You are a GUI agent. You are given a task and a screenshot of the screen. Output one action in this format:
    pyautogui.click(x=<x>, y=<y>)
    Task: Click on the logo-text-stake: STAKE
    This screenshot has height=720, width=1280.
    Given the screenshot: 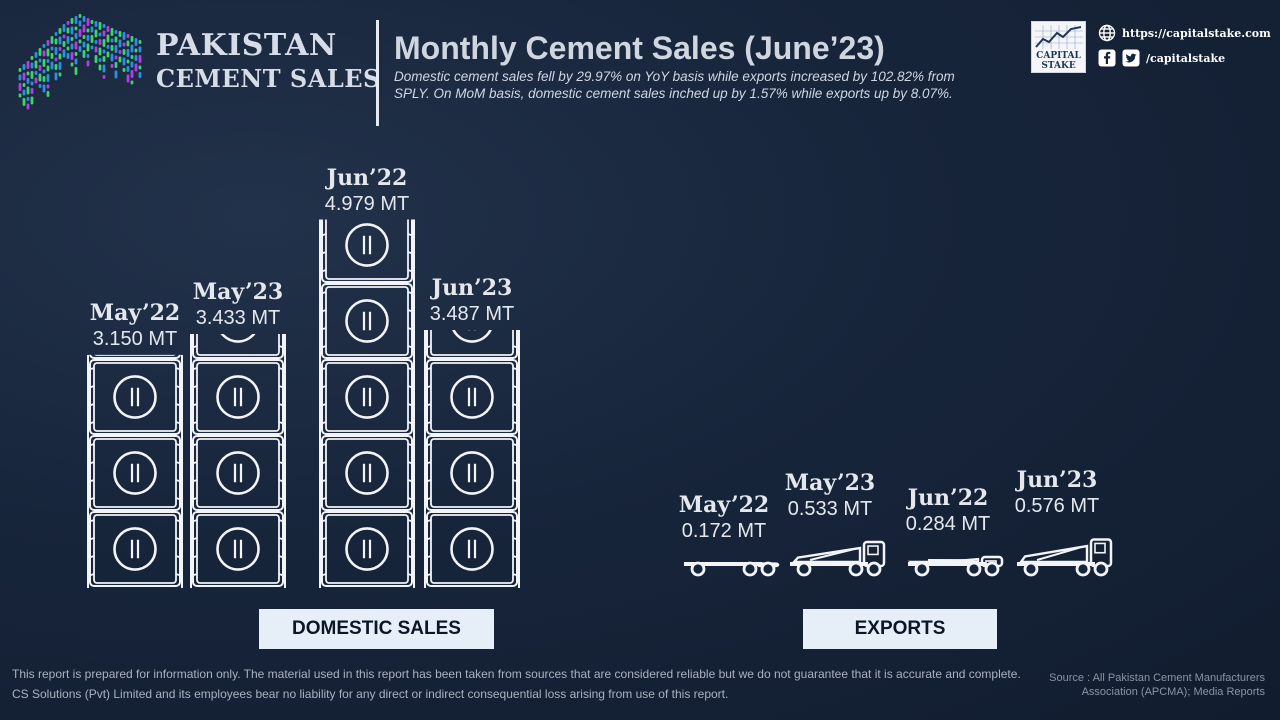 What is the action you would take?
    pyautogui.click(x=1058, y=66)
    